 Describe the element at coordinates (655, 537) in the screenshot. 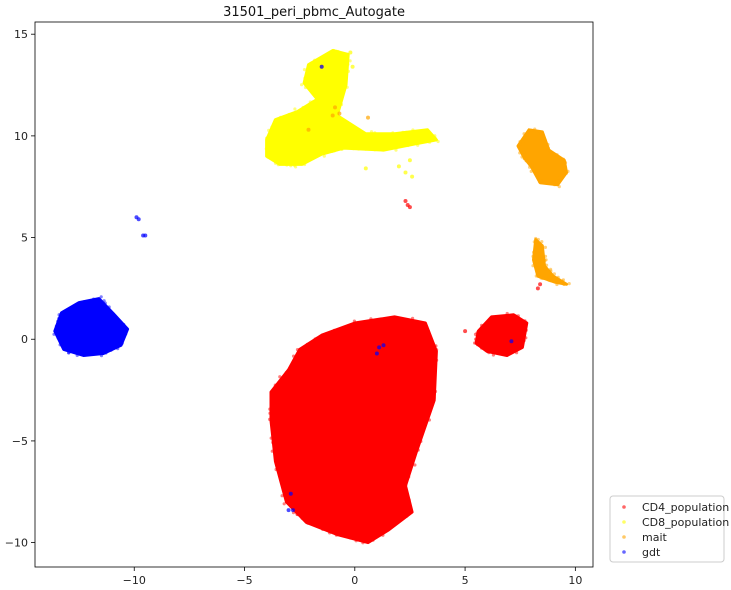

I see `legend-label-mait: mait` at that location.